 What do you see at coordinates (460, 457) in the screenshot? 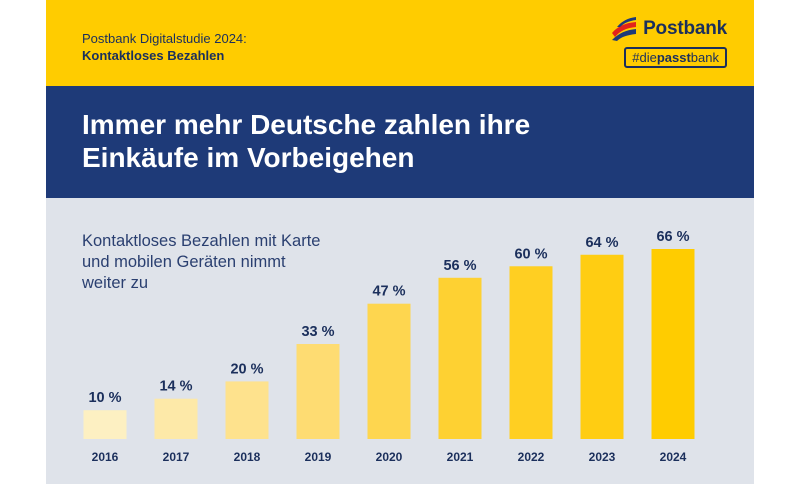
I see `year-label-2021: 2021` at bounding box center [460, 457].